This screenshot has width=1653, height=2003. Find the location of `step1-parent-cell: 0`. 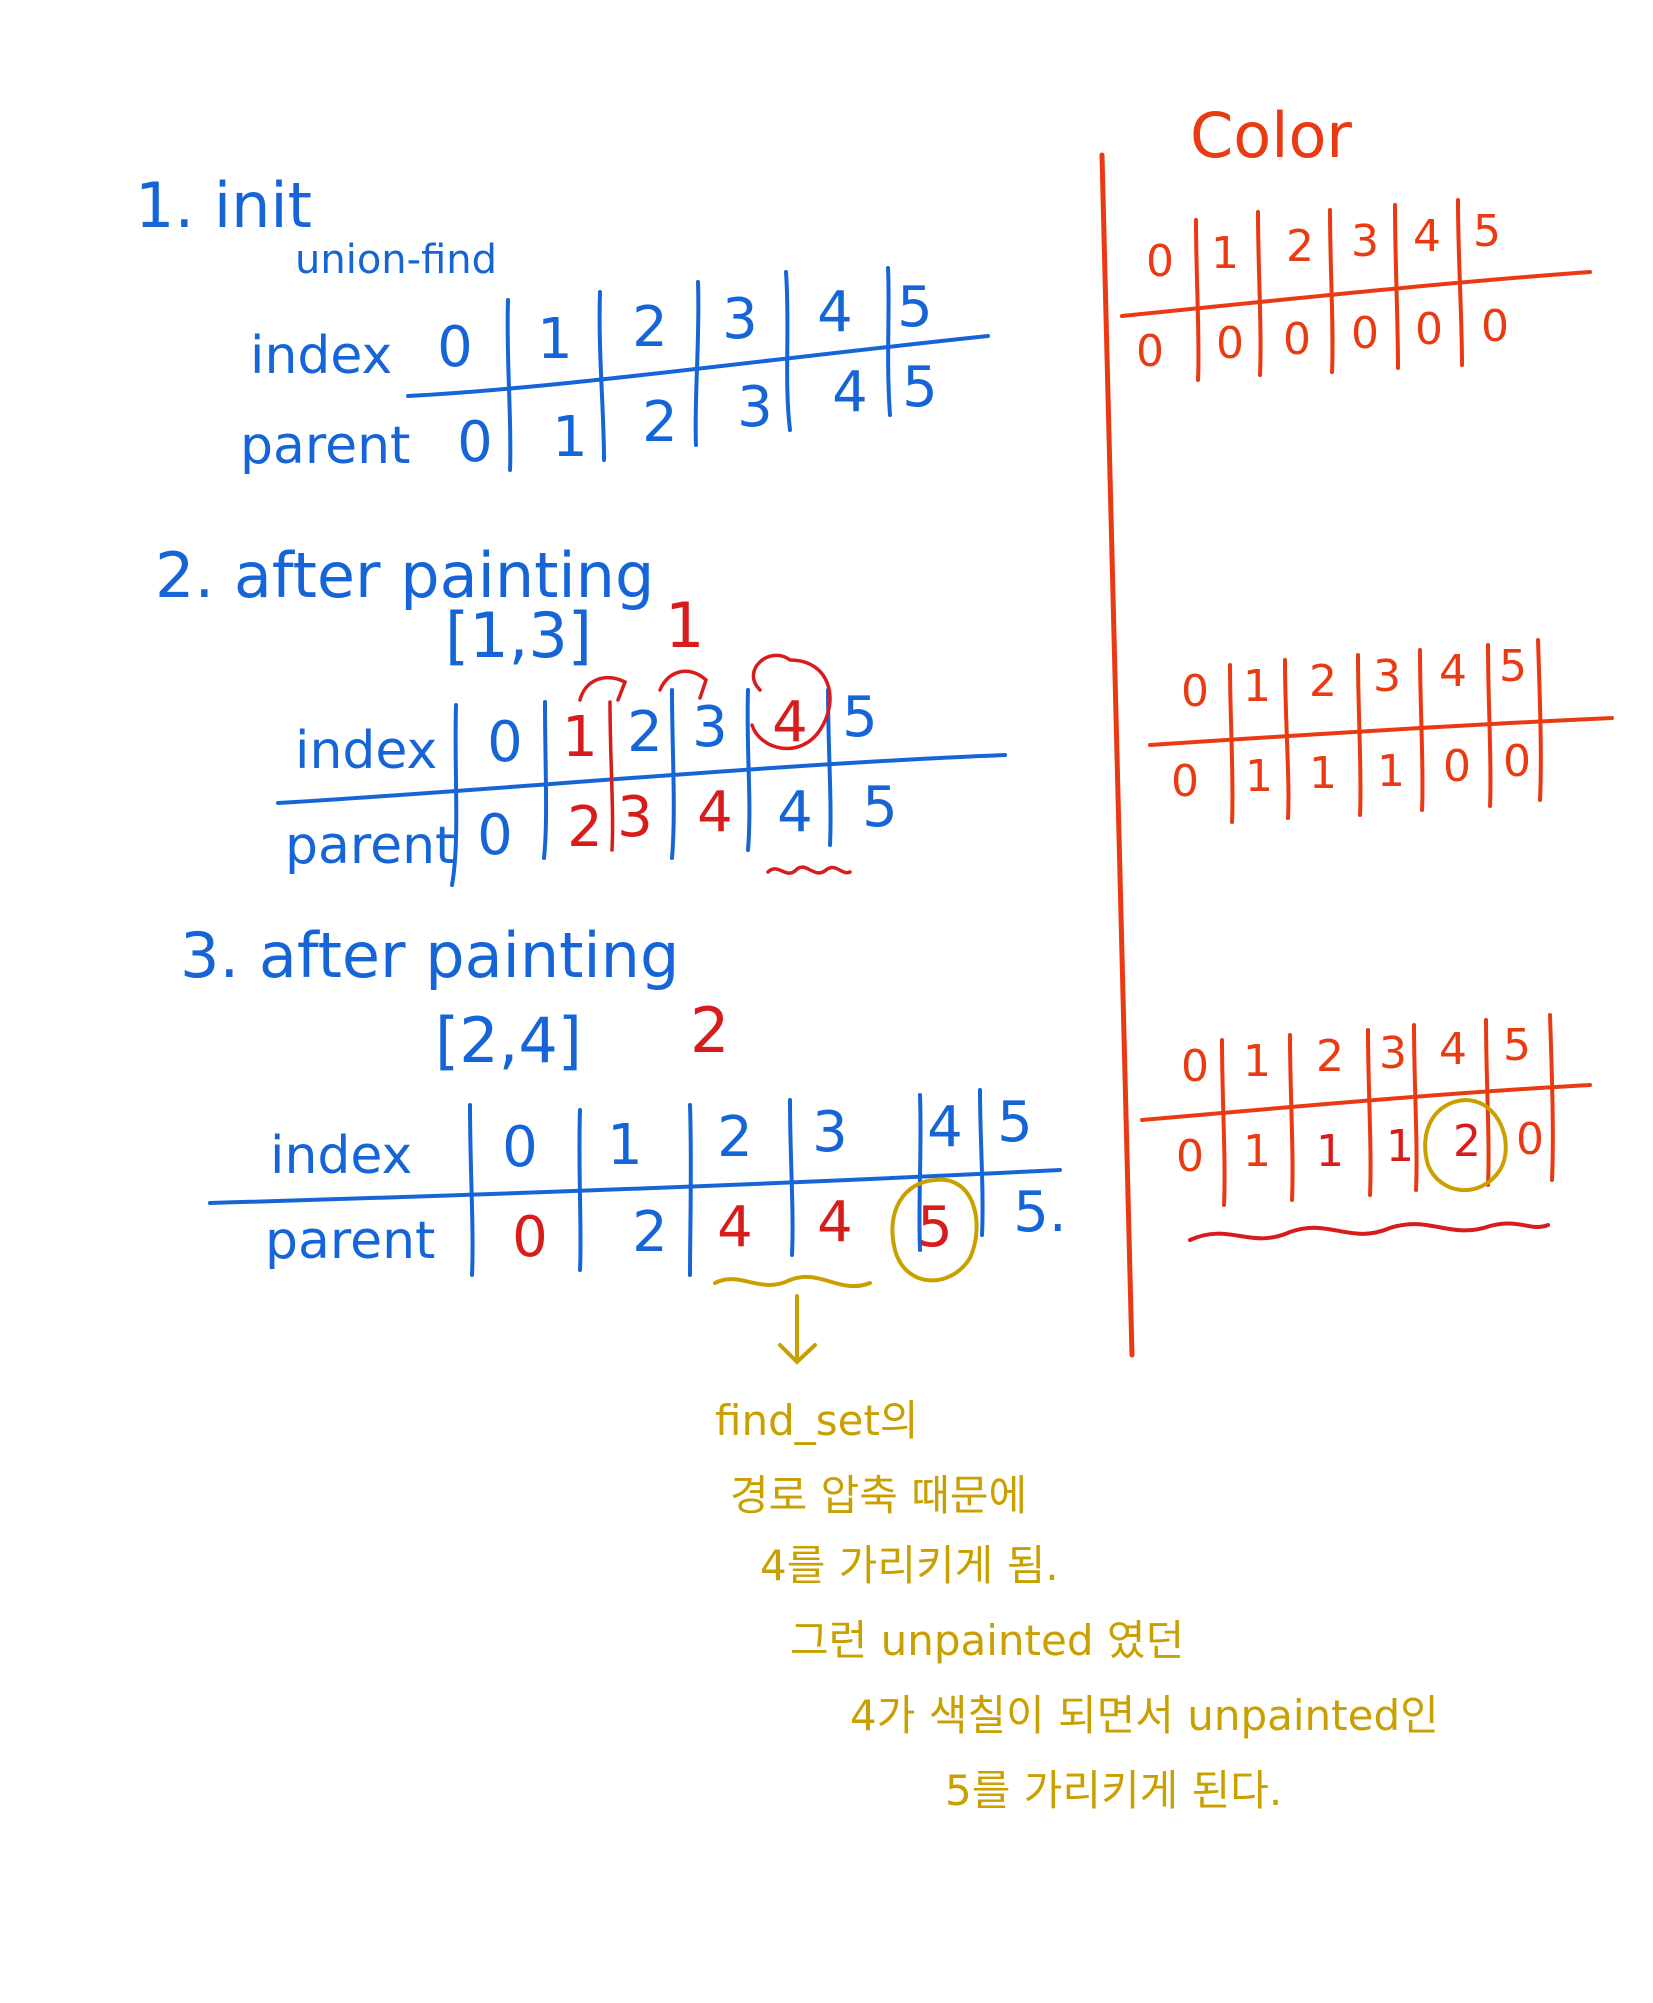

step1-parent-cell: 0 is located at coordinates (475, 442).